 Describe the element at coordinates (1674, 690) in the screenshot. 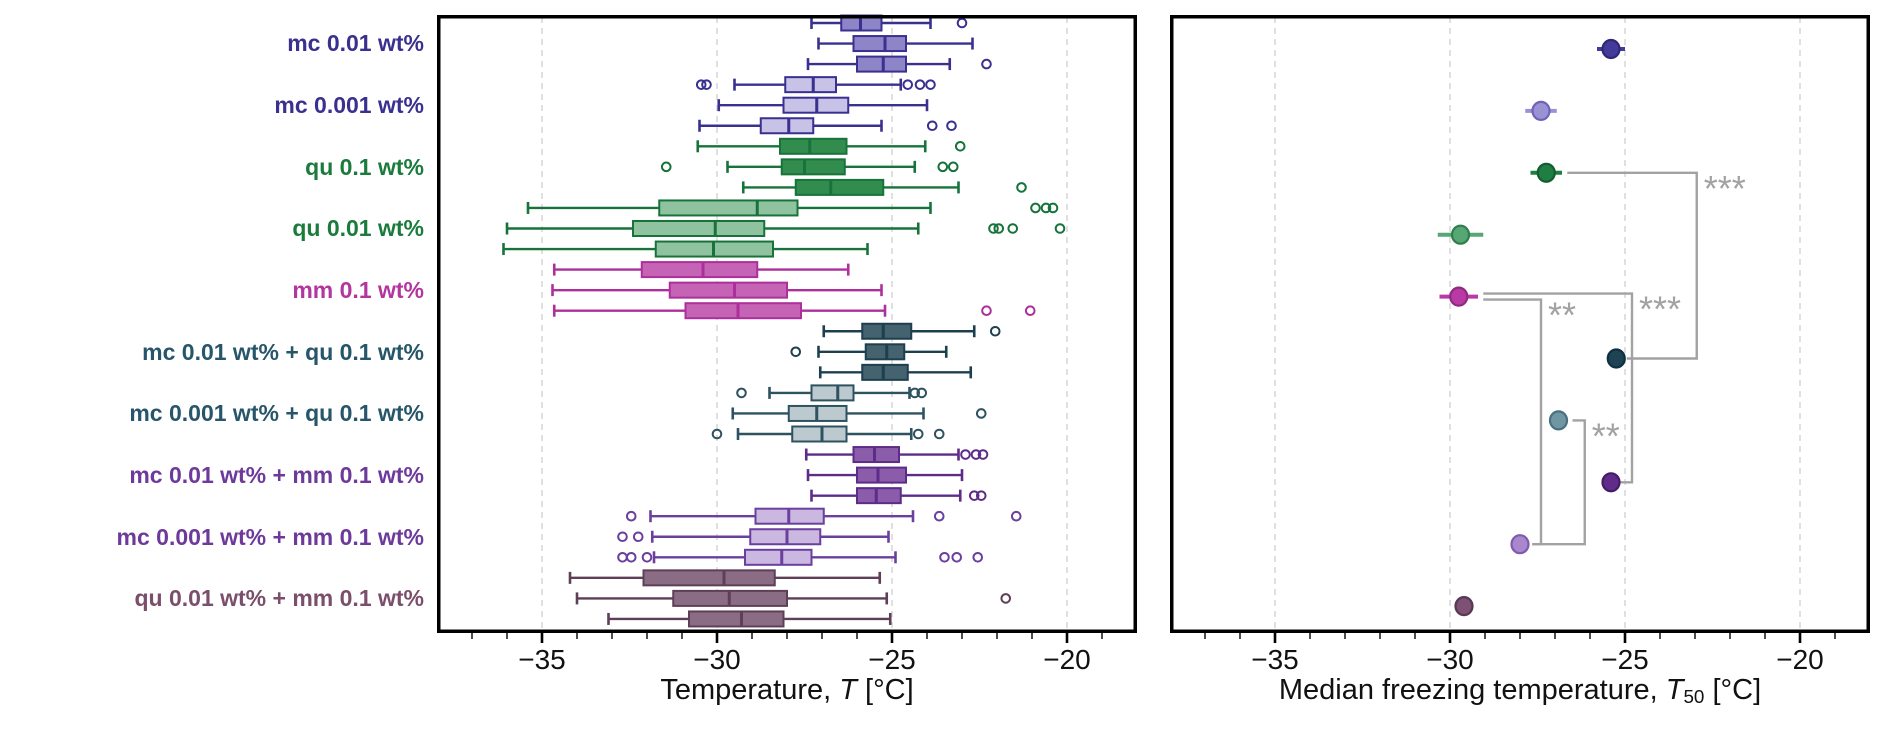

I see `x-axis-title-right-symbol: T` at that location.